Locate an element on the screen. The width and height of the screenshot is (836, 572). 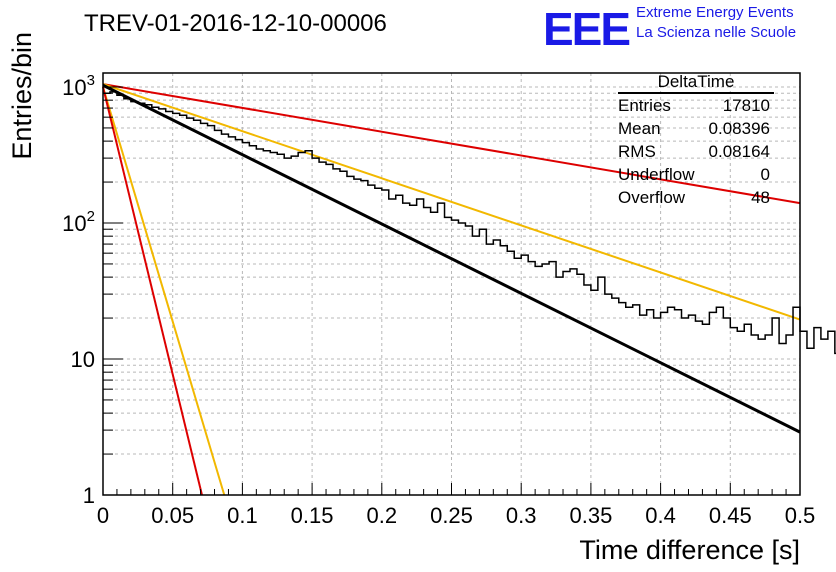
y-tick-label: 10³ is located at coordinates (78, 86).